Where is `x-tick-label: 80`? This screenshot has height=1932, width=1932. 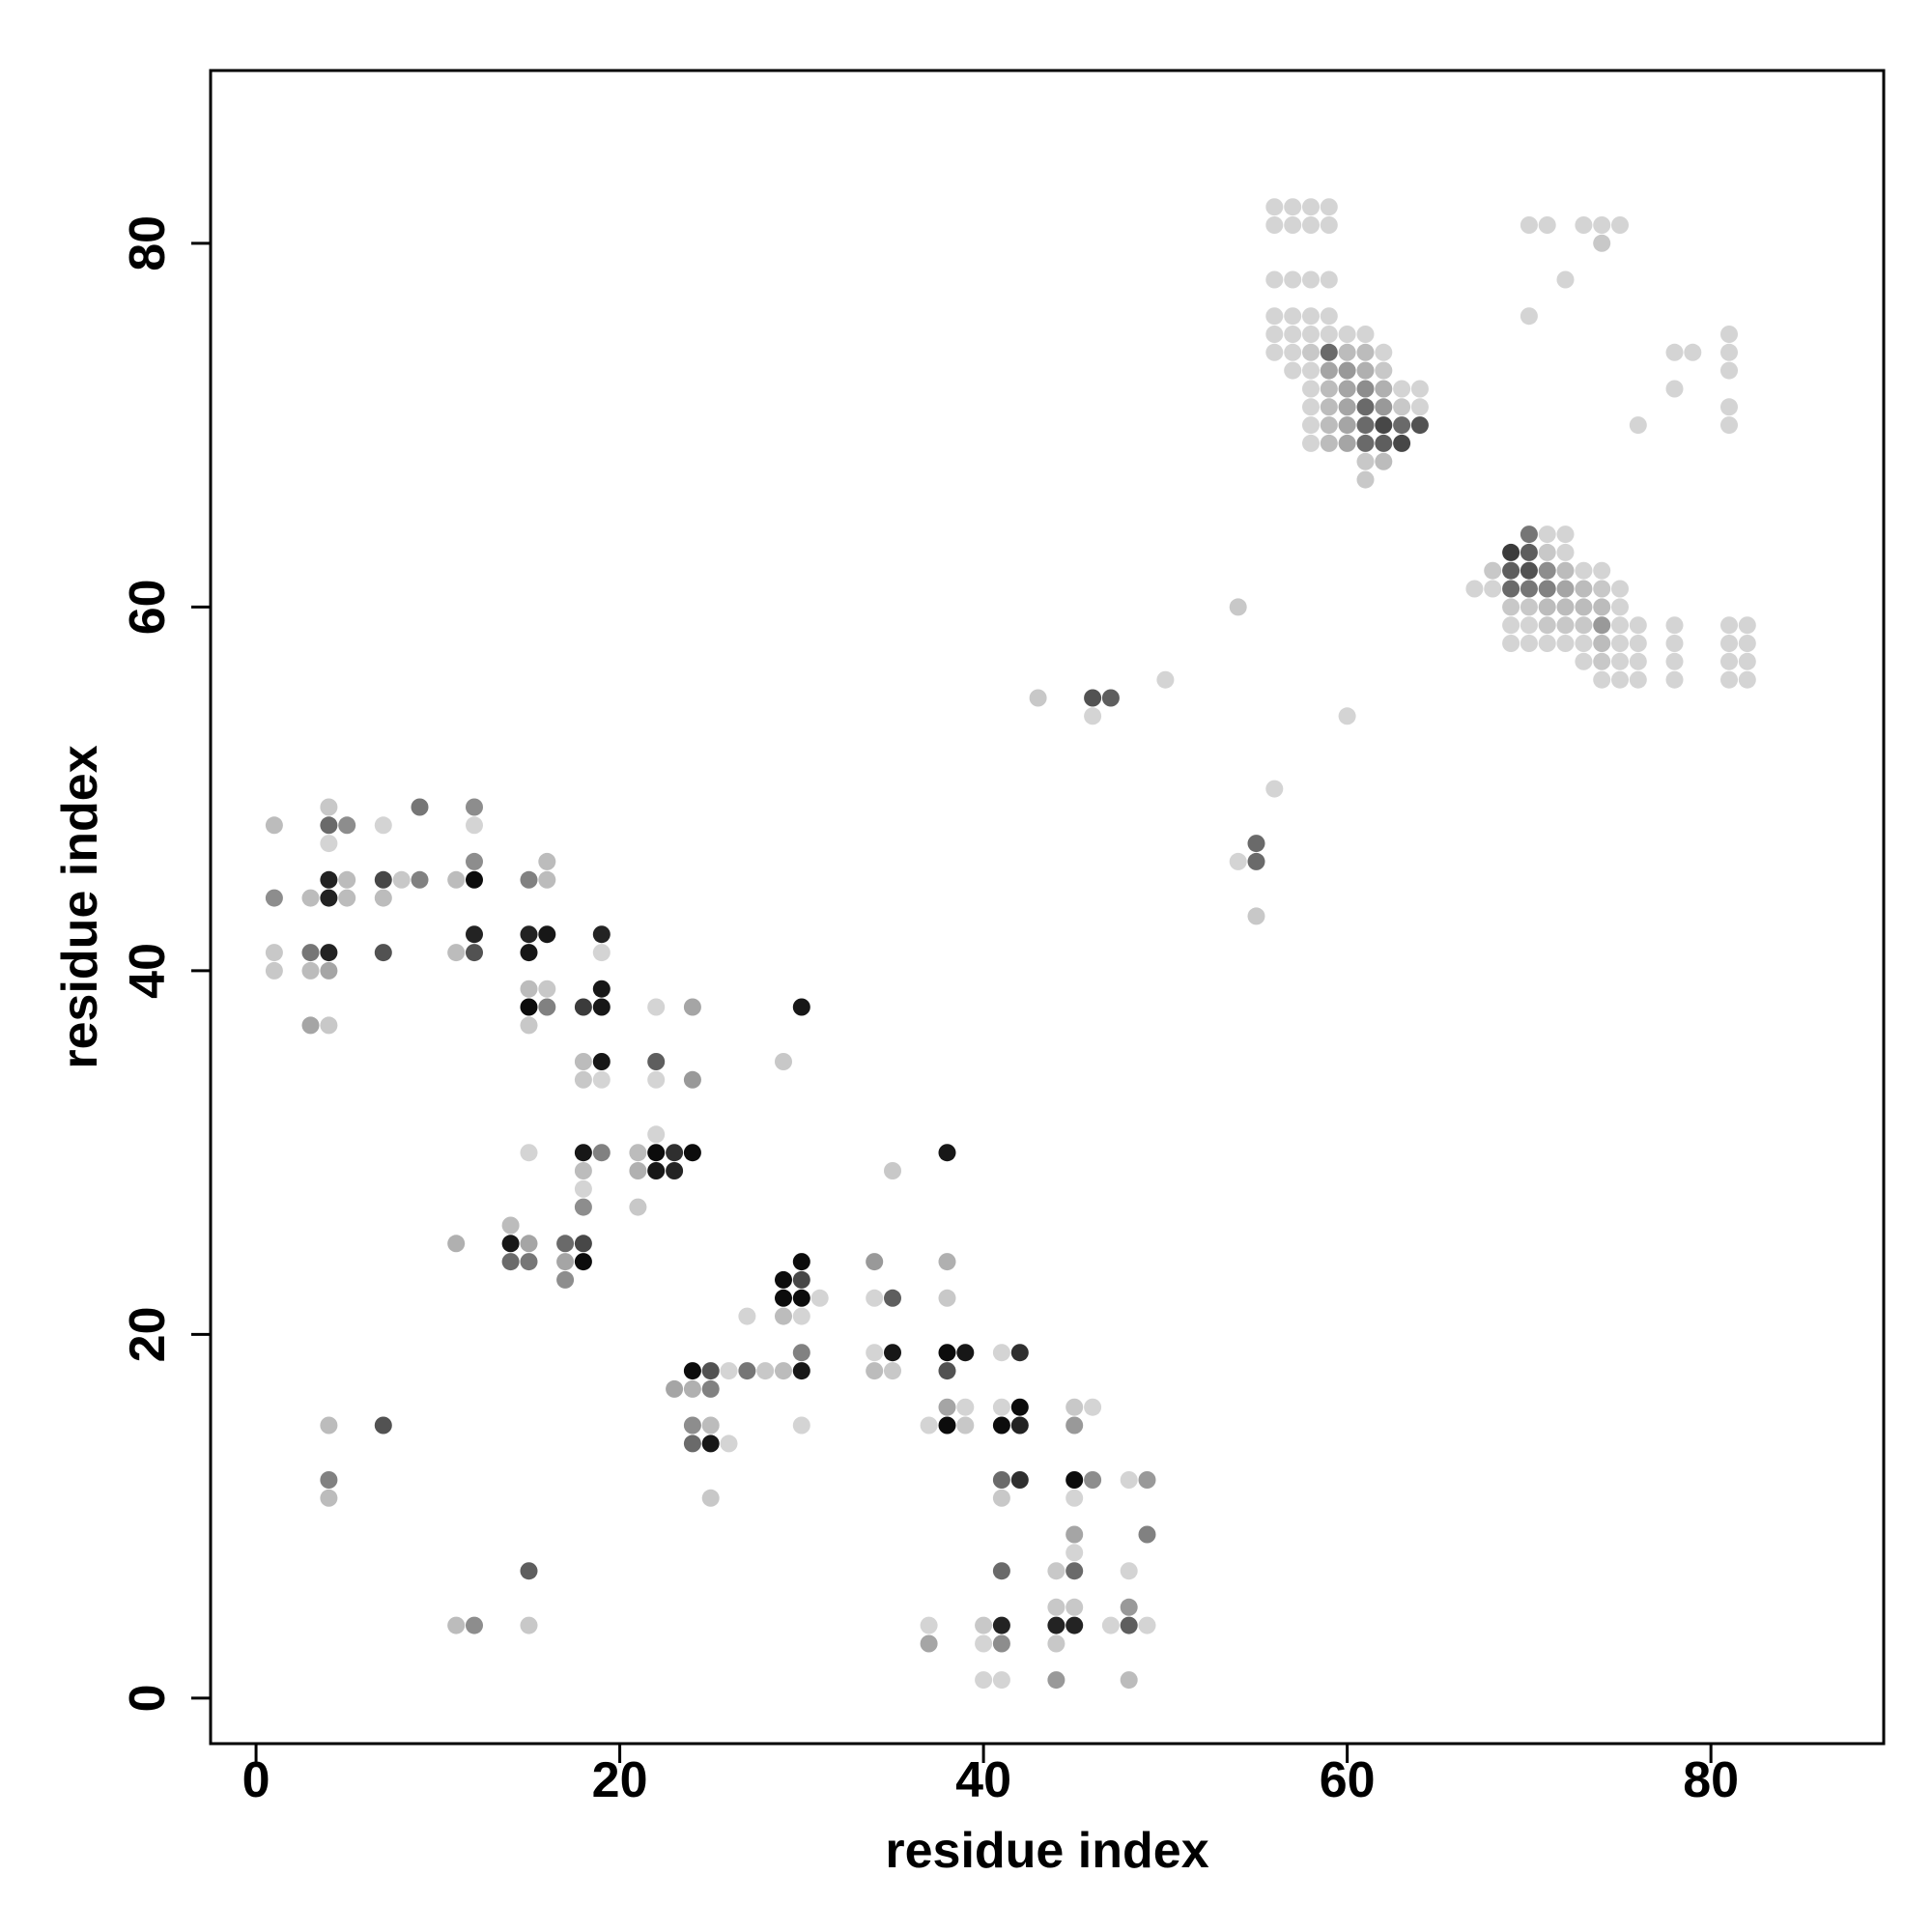 x-tick-label: 80 is located at coordinates (1711, 1780).